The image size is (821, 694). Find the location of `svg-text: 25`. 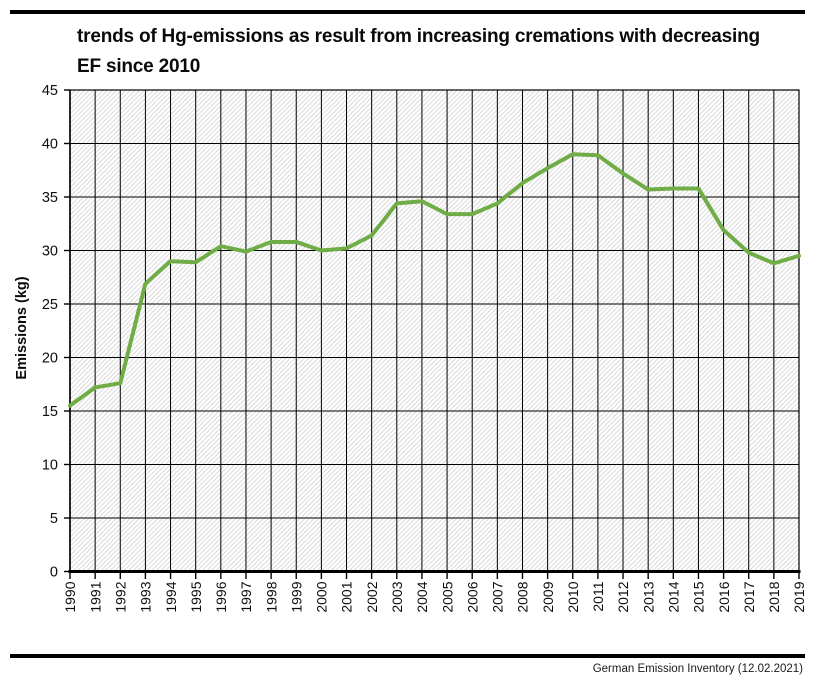

svg-text: 25 is located at coordinates (50, 305).